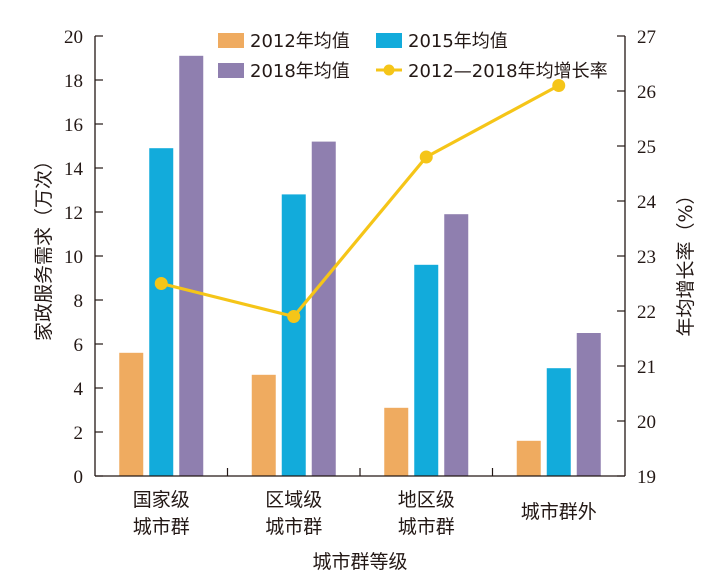 This screenshot has height=583, width=708. I want to click on y-tick-label-0: 0, so click(79, 477).